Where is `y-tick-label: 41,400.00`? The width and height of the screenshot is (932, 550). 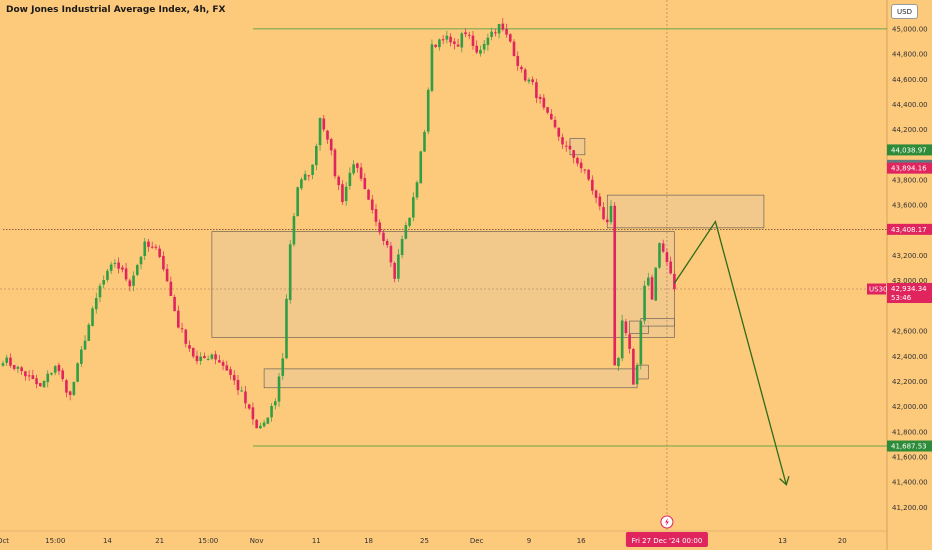
y-tick-label: 41,400.00 is located at coordinates (910, 483).